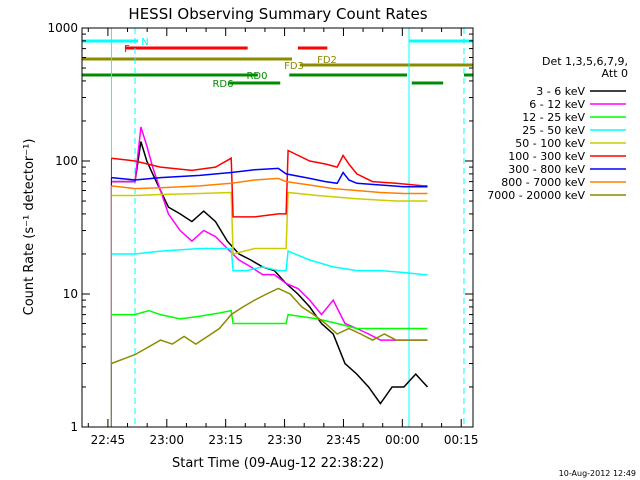 This screenshot has width=640, height=480. I want to click on y-tick-label: 1000, so click(62, 28).